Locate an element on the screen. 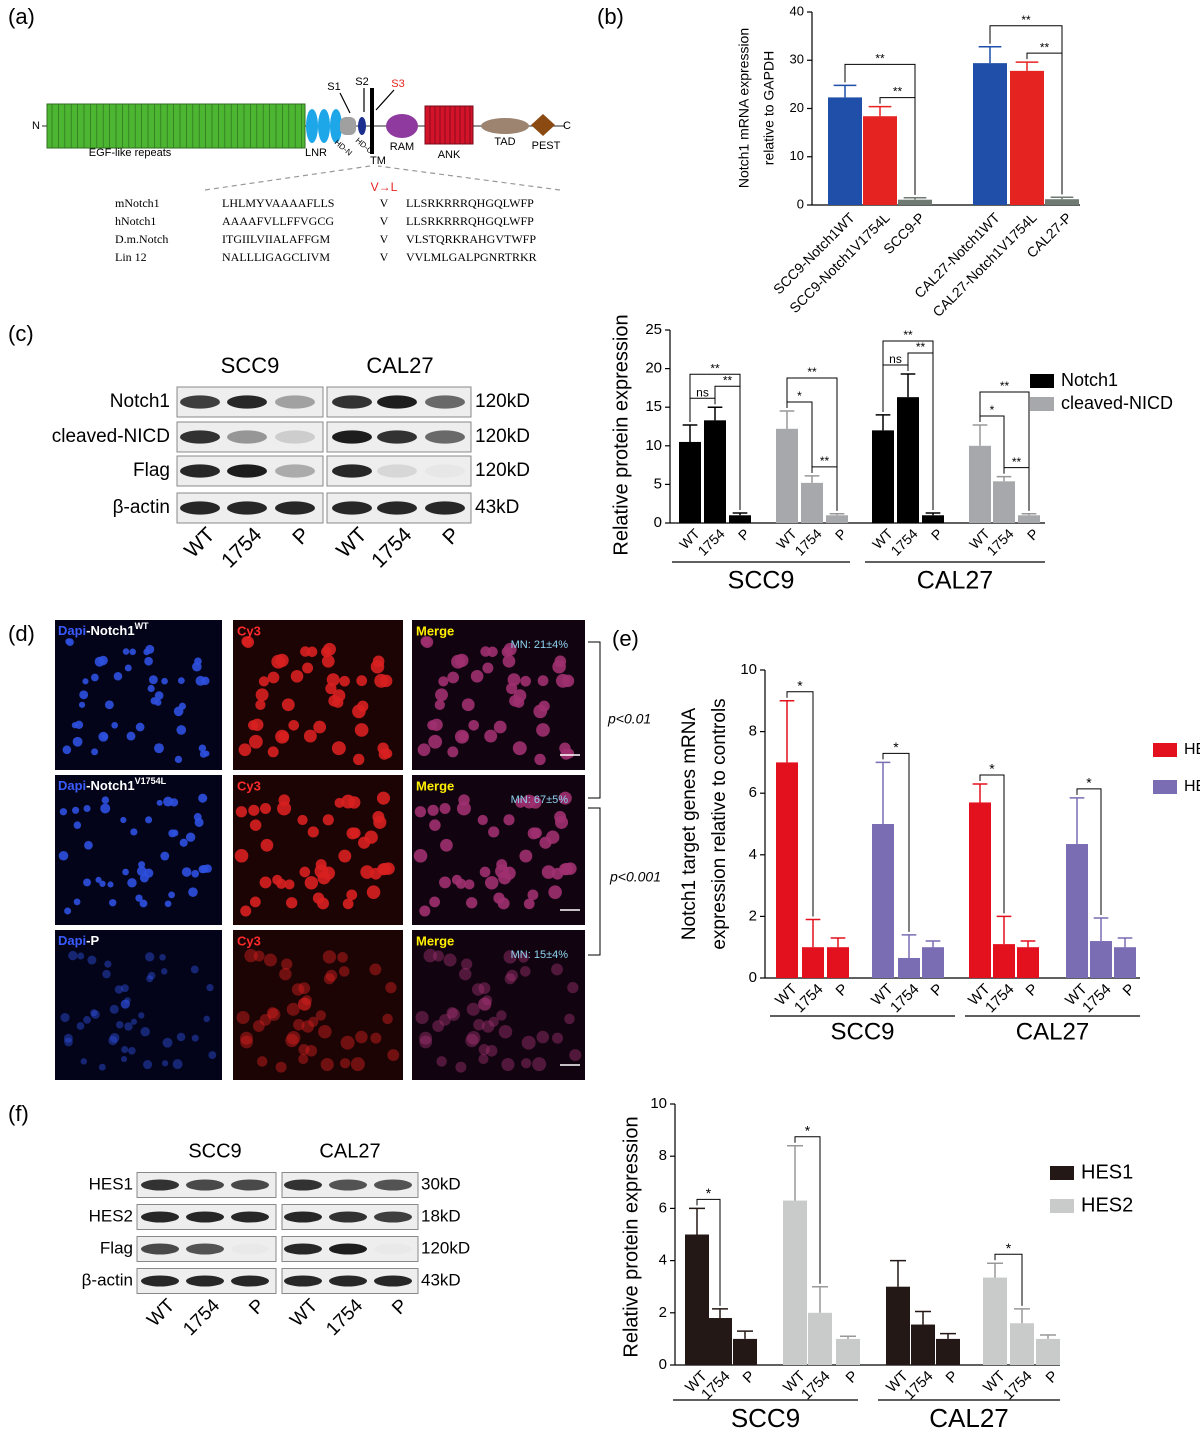 The image size is (1200, 1434). lane-label: 1754 is located at coordinates (201, 1317).